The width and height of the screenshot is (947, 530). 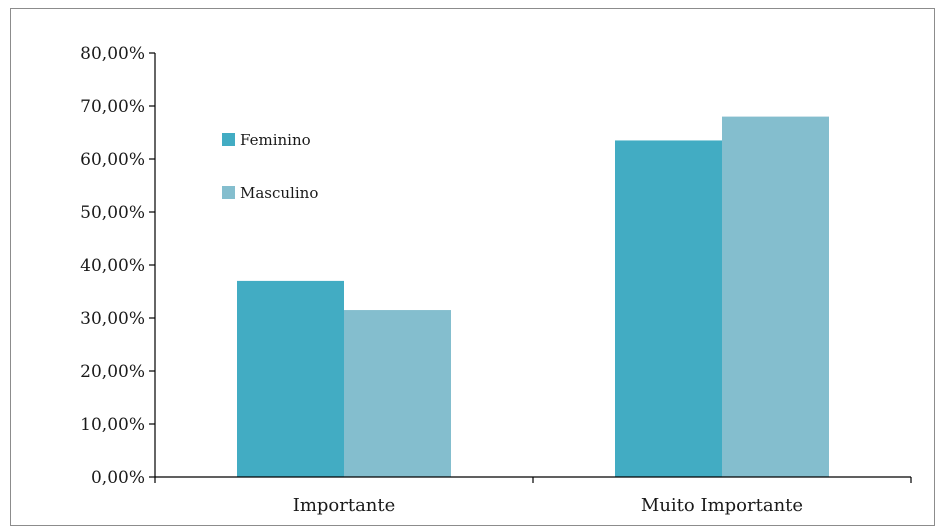 What do you see at coordinates (112, 160) in the screenshot?
I see `y-tick-label: 60,00%` at bounding box center [112, 160].